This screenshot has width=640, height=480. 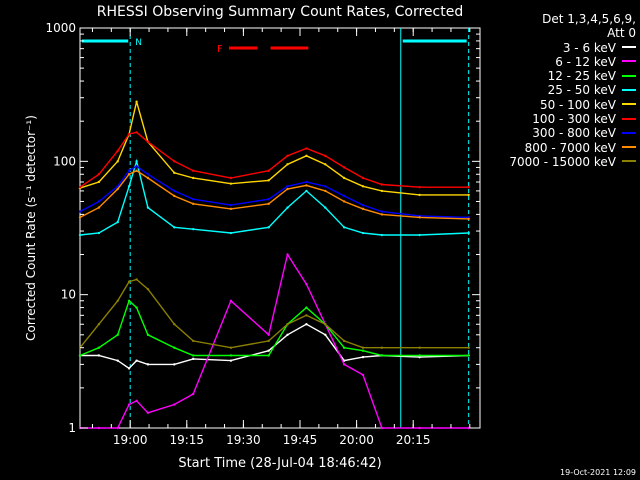 What do you see at coordinates (220, 49) in the screenshot?
I see `flare-label: F` at bounding box center [220, 49].